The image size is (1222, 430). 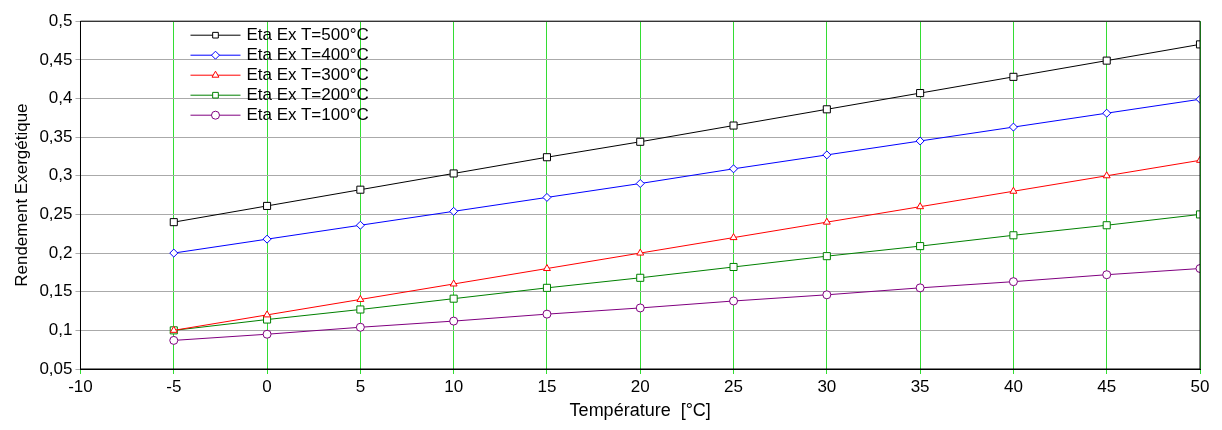 What do you see at coordinates (60, 175) in the screenshot?
I see `y-tick-label: 0,3` at bounding box center [60, 175].